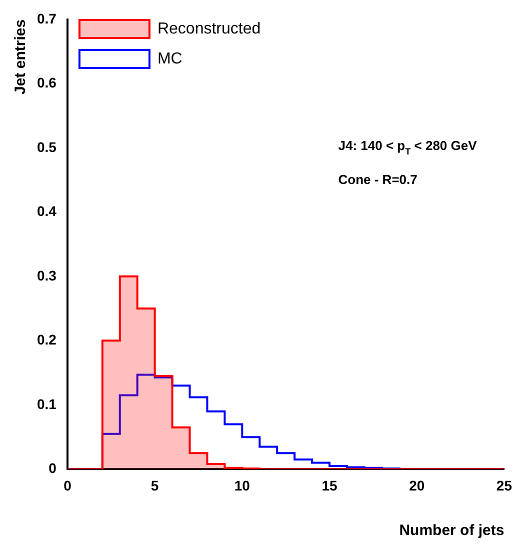 This screenshot has height=552, width=523. I want to click on legend-label: Reconstructed, so click(209, 29).